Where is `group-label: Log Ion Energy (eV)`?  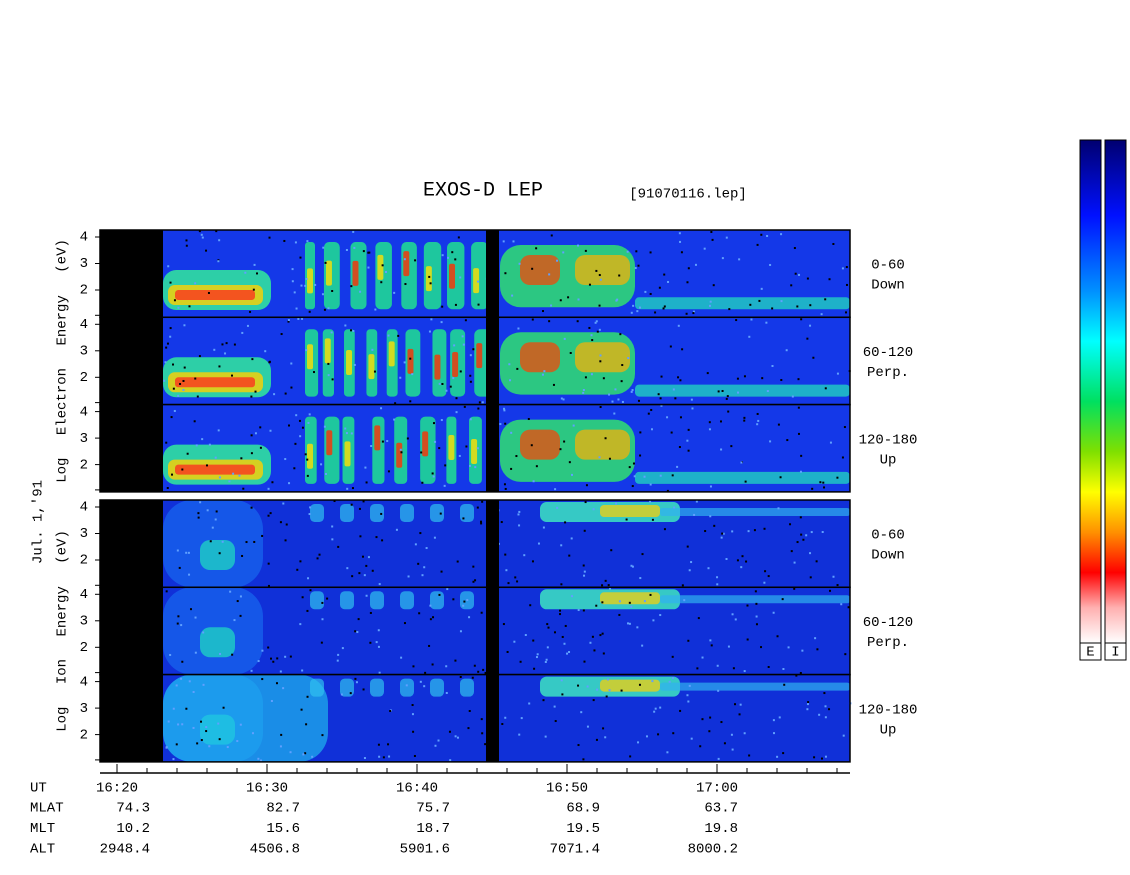
group-label: Log Ion Energy (eV) is located at coordinates (63, 631).